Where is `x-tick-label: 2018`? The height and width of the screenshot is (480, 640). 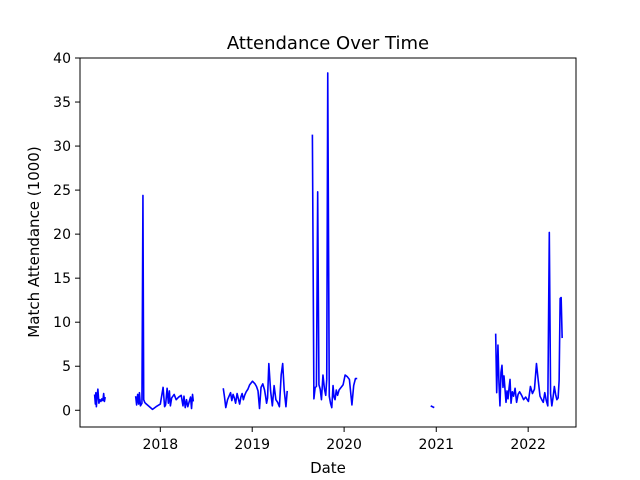 x-tick-label: 2018 is located at coordinates (160, 445).